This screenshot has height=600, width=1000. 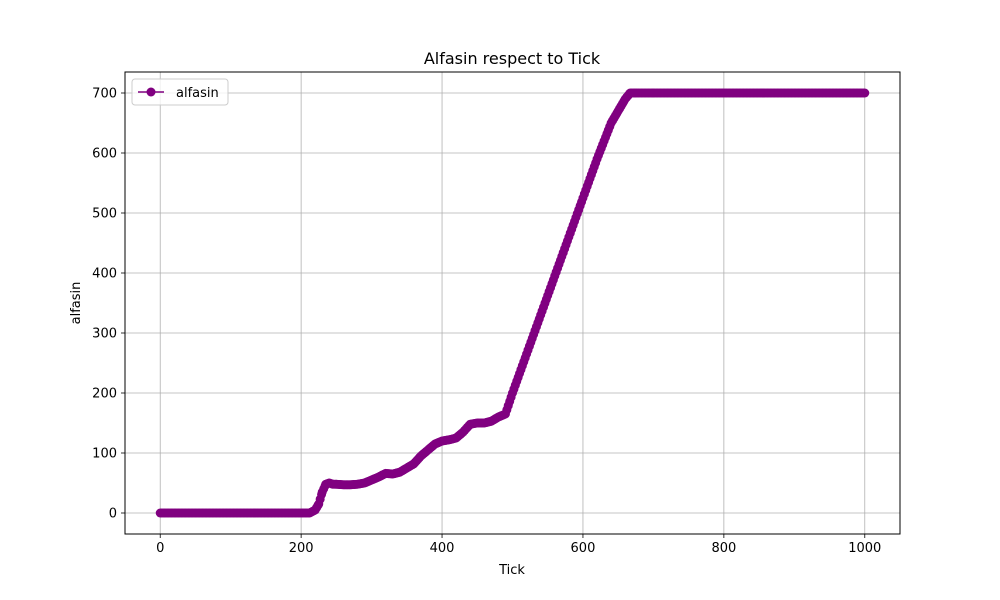 What do you see at coordinates (104, 454) in the screenshot?
I see `y-tick-label: 100` at bounding box center [104, 454].